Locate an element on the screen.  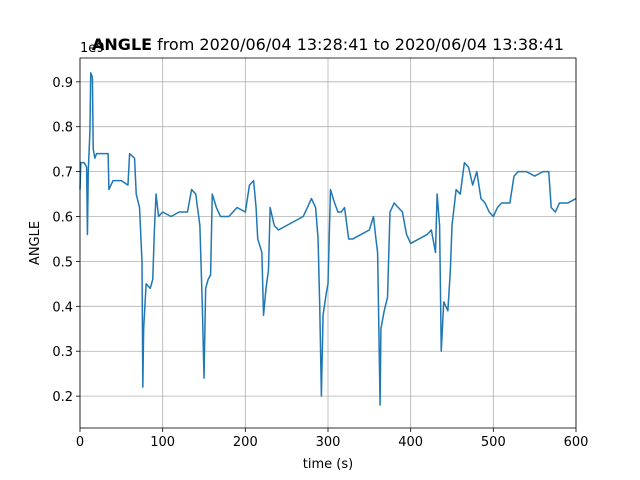
x-tick-label: 100 is located at coordinates (162, 442).